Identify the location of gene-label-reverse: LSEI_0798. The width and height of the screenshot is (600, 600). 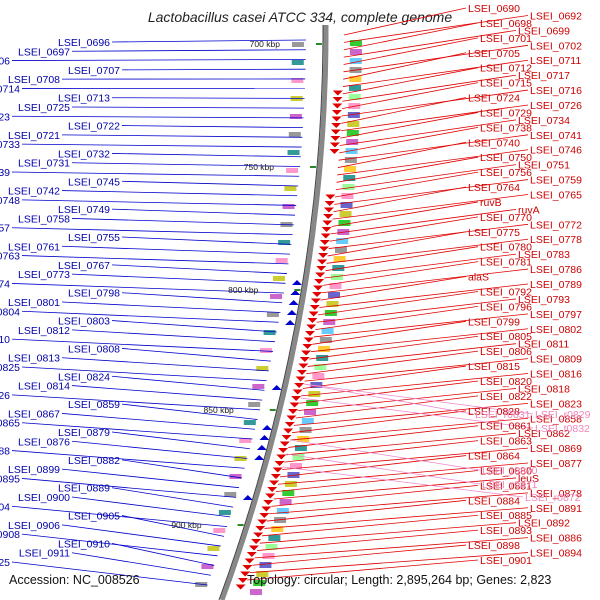
(94, 294).